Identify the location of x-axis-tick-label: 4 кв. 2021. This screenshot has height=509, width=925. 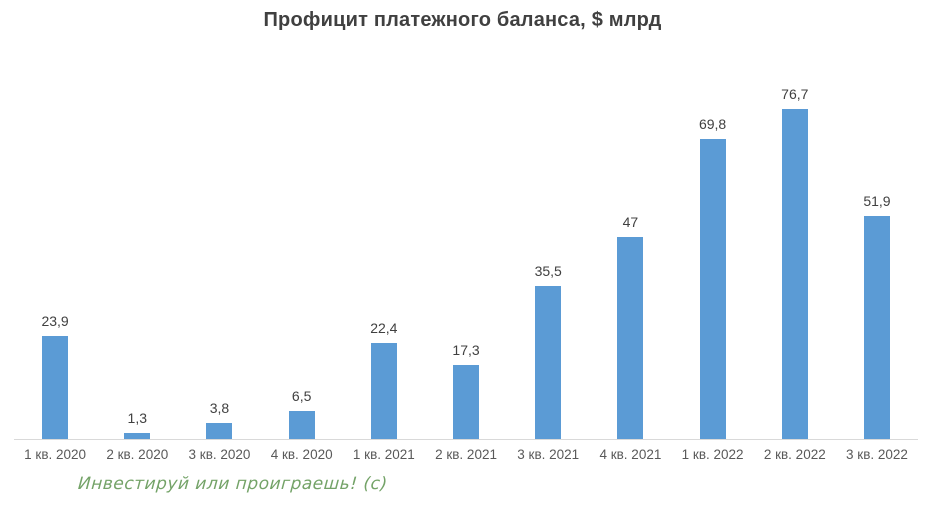
(630, 454).